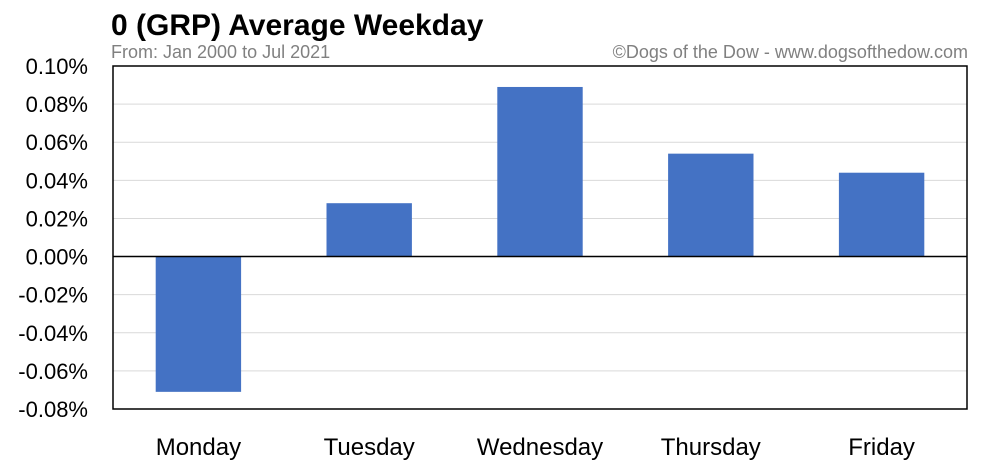  I want to click on y-tick-label: -0.04%, so click(53, 333).